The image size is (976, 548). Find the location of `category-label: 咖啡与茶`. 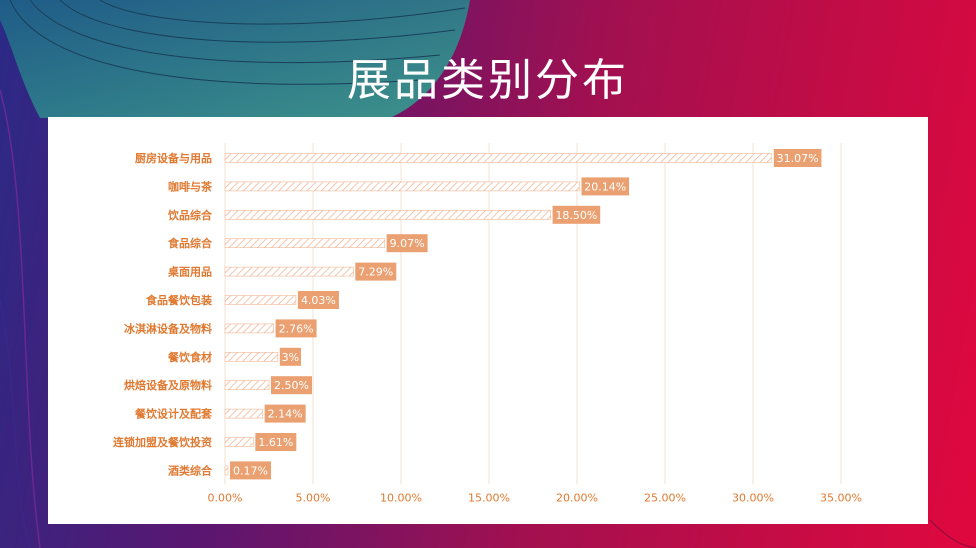

category-label: 咖啡与茶 is located at coordinates (190, 186).